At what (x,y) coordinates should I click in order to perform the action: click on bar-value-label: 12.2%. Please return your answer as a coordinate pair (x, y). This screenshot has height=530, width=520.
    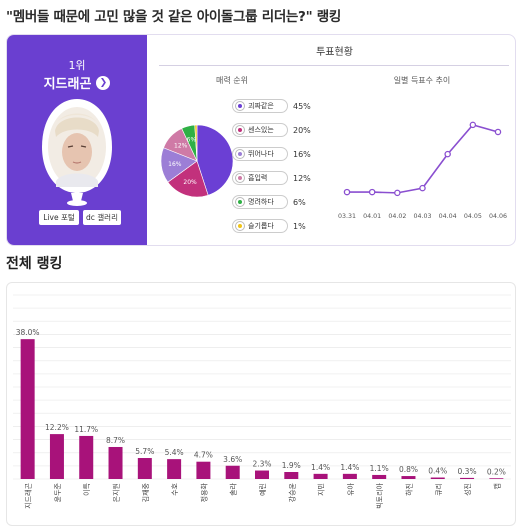
    Looking at the image, I should click on (57, 427).